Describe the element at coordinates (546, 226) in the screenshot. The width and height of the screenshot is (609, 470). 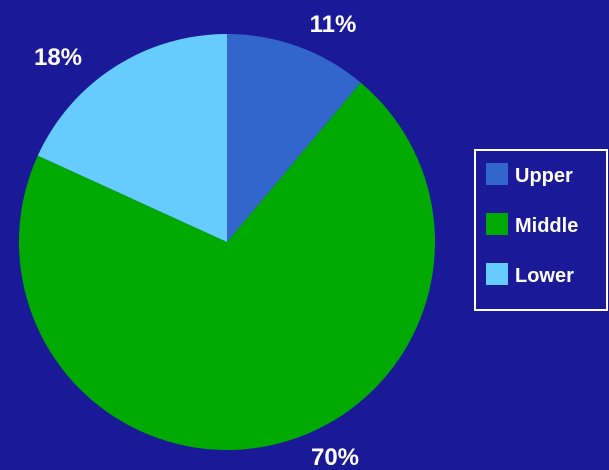
I see `legend-label-middle: Middle` at that location.